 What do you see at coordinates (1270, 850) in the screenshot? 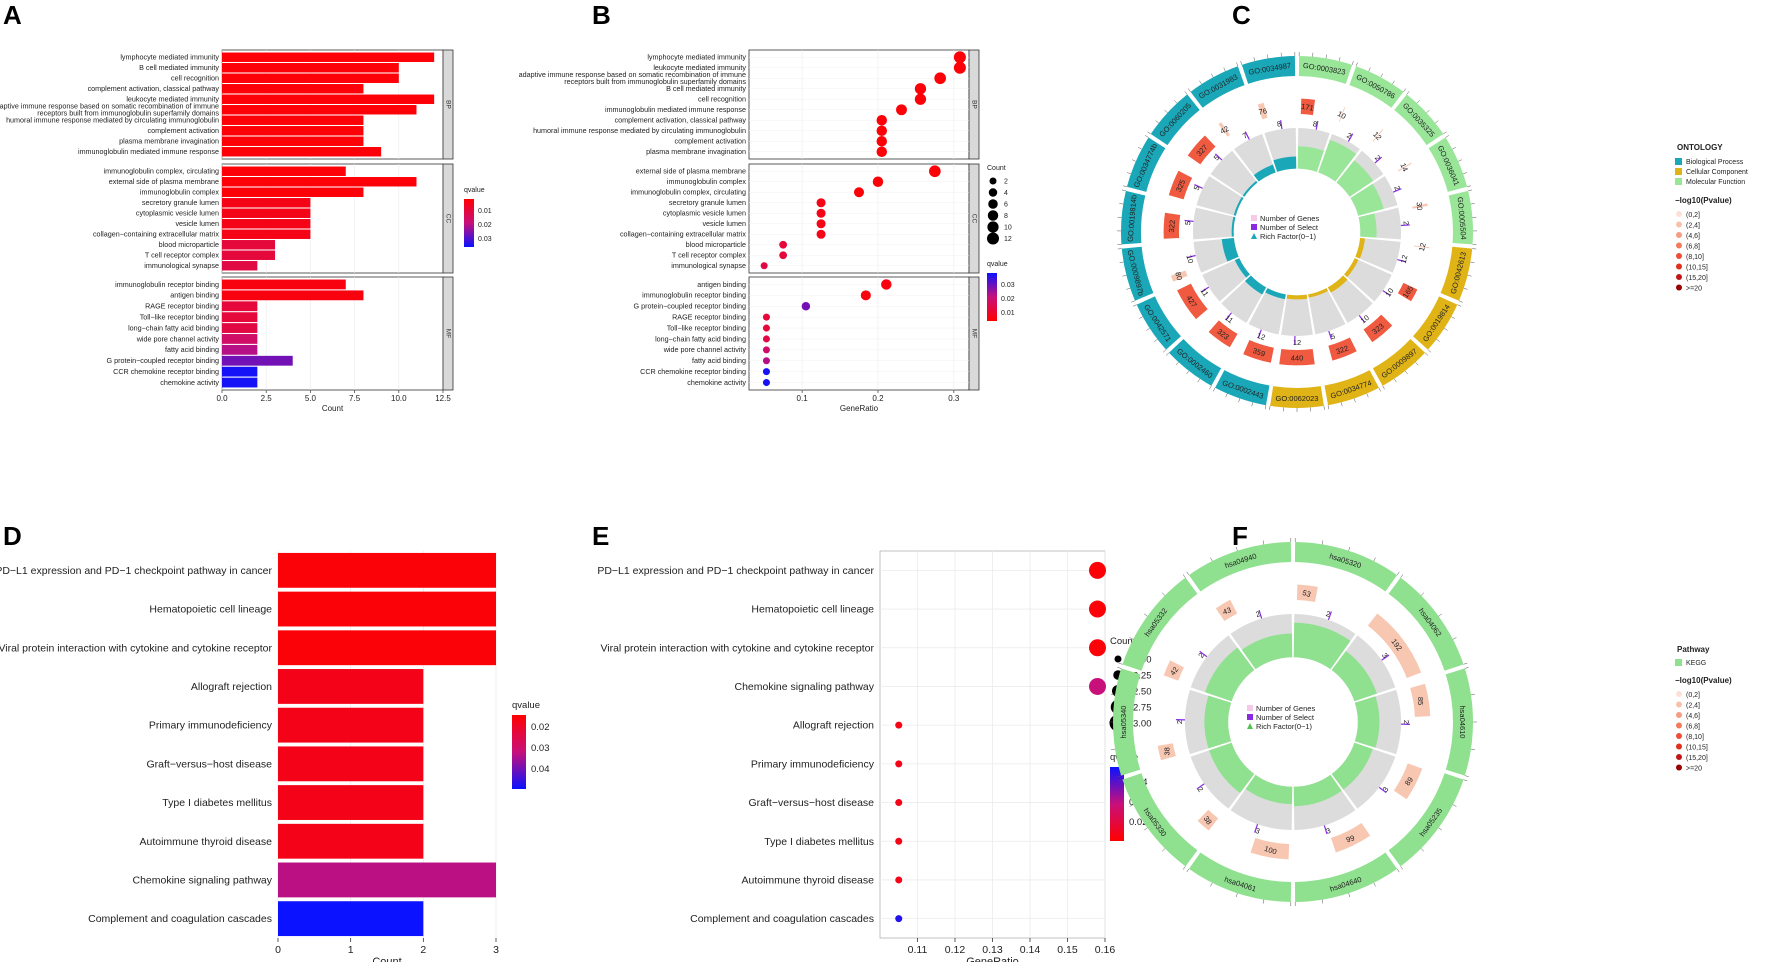
I see `gene-count: 100` at bounding box center [1270, 850].